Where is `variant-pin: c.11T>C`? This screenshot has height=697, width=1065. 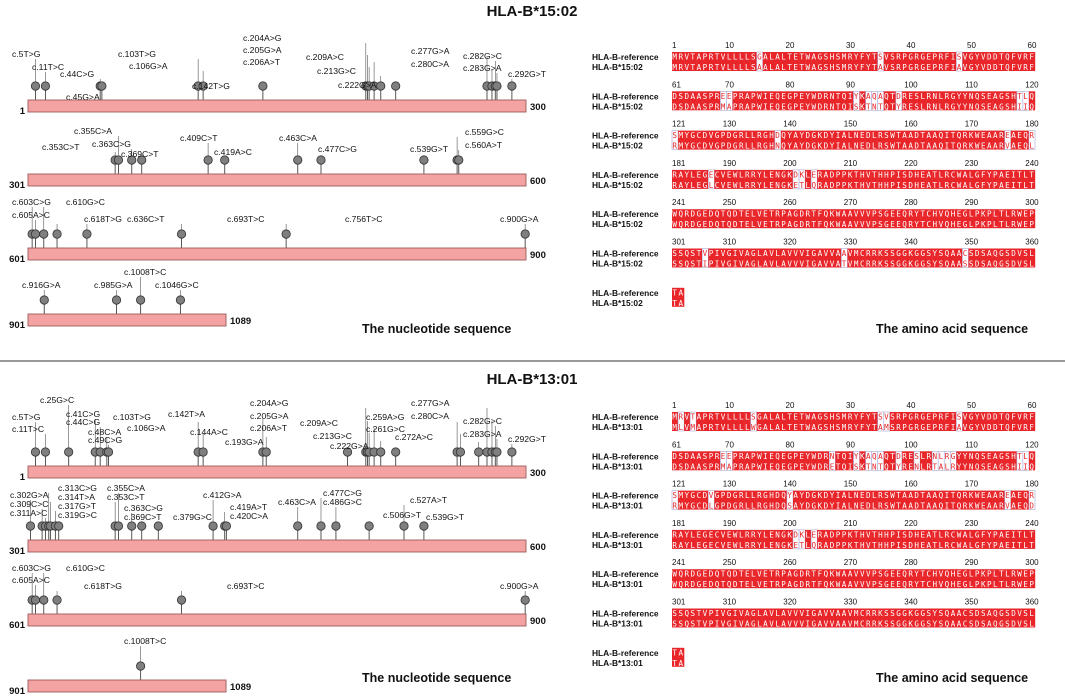 variant-pin: c.11T>C is located at coordinates (48, 81).